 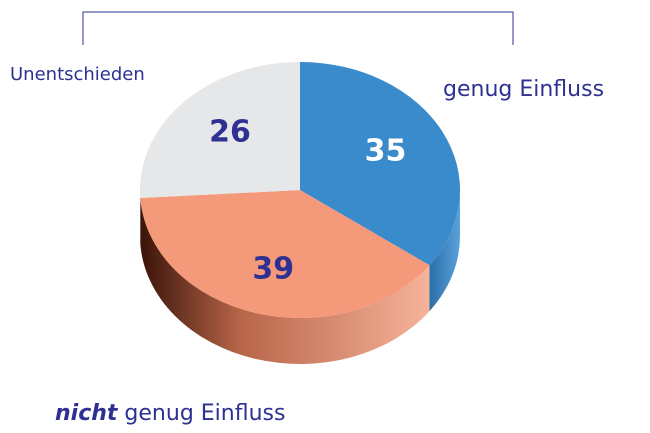 What do you see at coordinates (230, 132) in the screenshot?
I see `value-label: 26` at bounding box center [230, 132].